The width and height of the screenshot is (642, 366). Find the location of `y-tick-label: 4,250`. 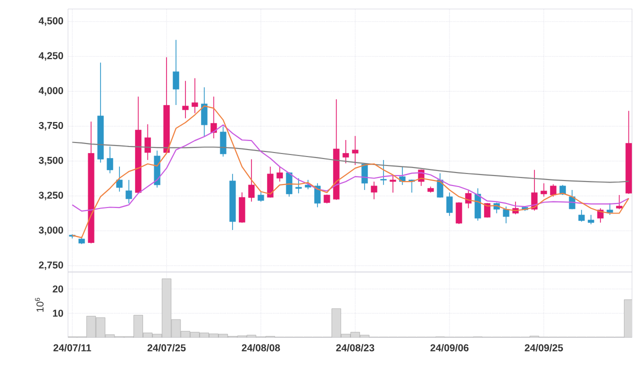

y-tick-label: 4,250 is located at coordinates (51, 56).